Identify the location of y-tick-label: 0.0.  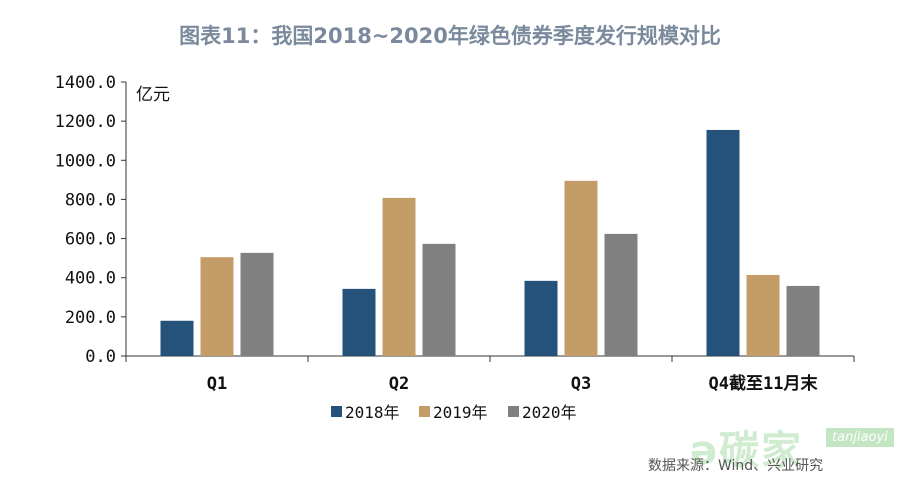
(100, 357).